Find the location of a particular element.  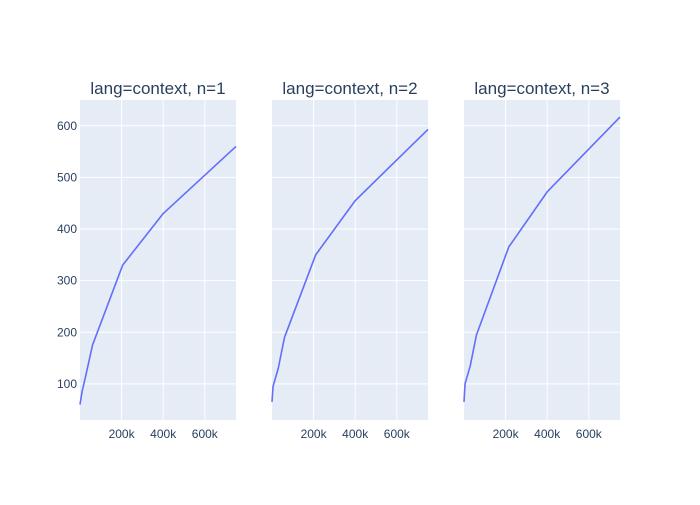

y-tick-label: 200 is located at coordinates (67, 332).